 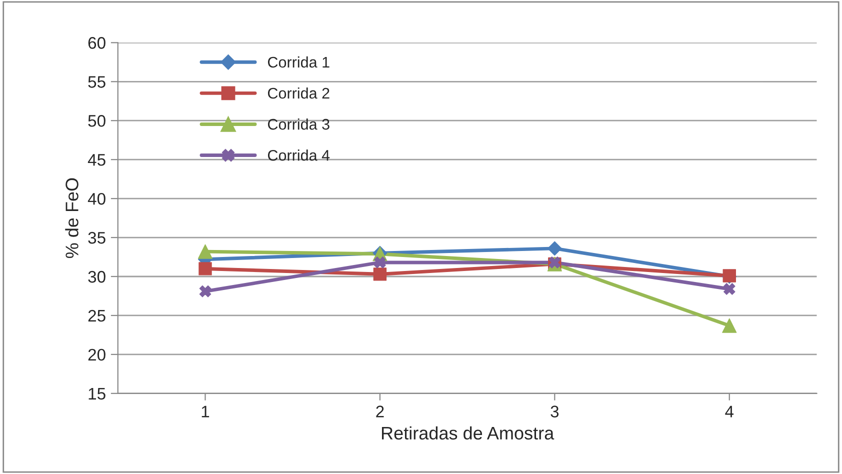 I want to click on y-axis-title: % de FeO, so click(x=71, y=218).